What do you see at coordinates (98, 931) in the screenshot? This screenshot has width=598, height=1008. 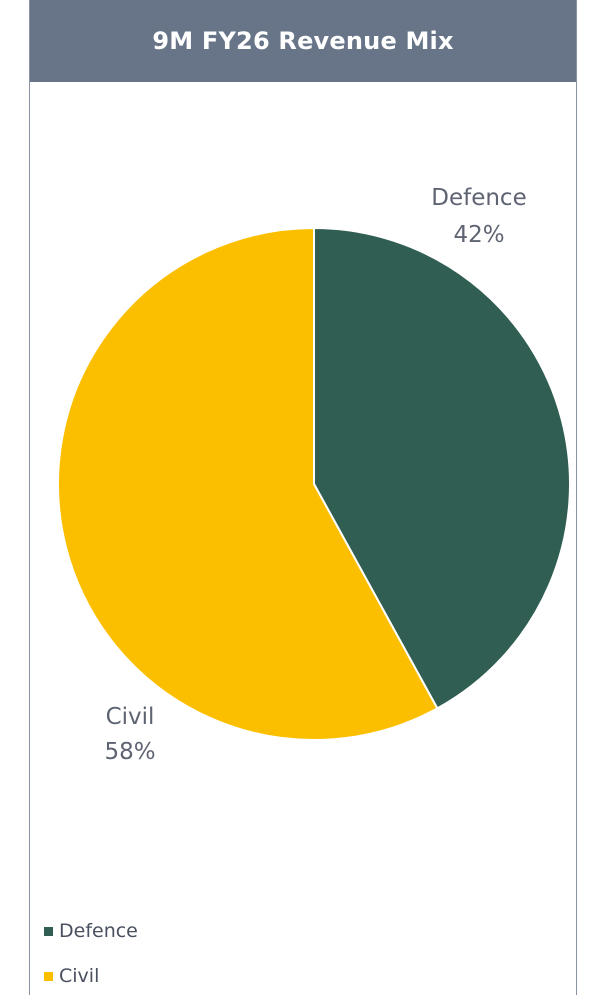 I see `legend-label: Defence` at bounding box center [98, 931].